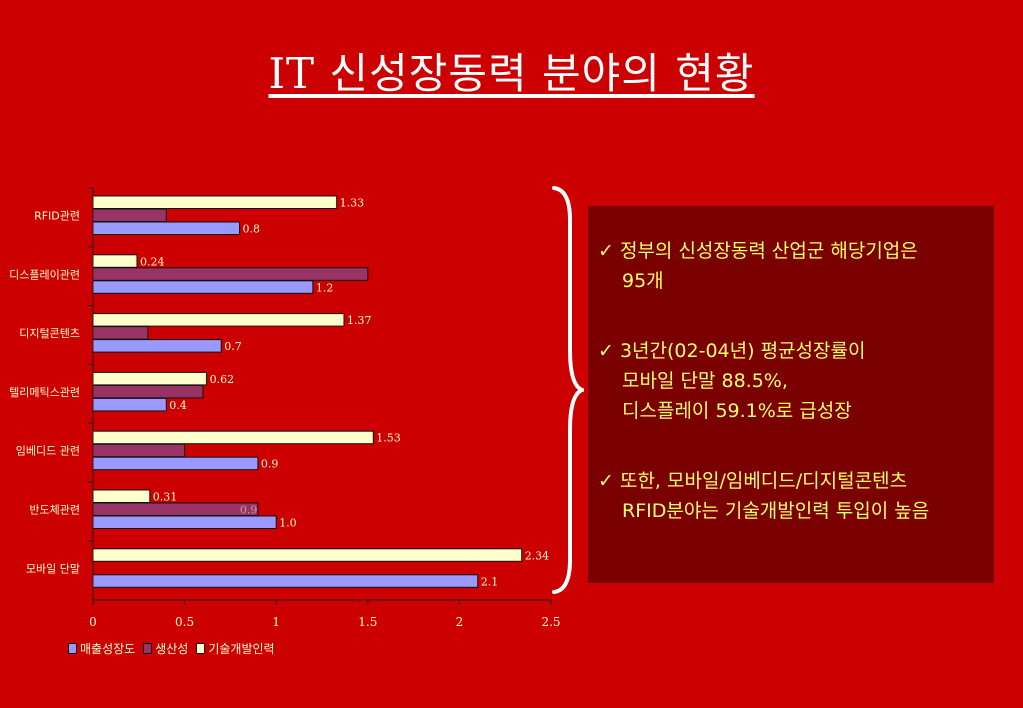  Describe the element at coordinates (776, 511) in the screenshot. I see `bullet-text: RFID분야는 기술개발인력 투입이 높음` at that location.